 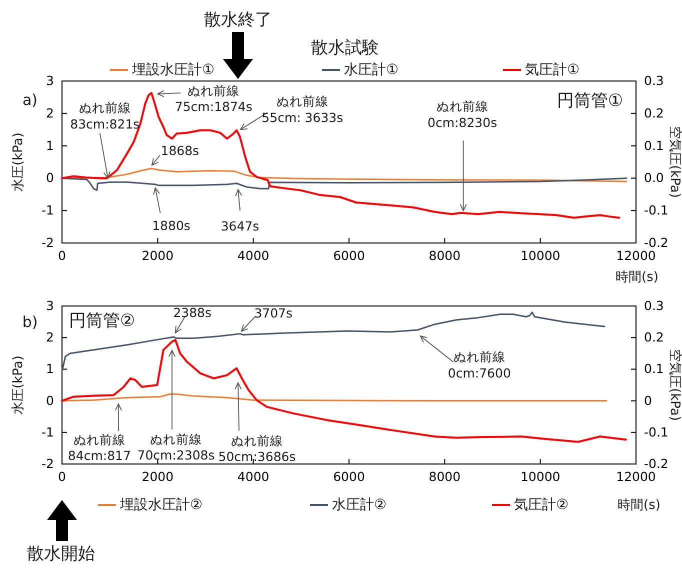 What do you see at coordinates (105, 115) in the screenshot?
I see `annotation: ぬれ前線 83cm:821s` at bounding box center [105, 115].